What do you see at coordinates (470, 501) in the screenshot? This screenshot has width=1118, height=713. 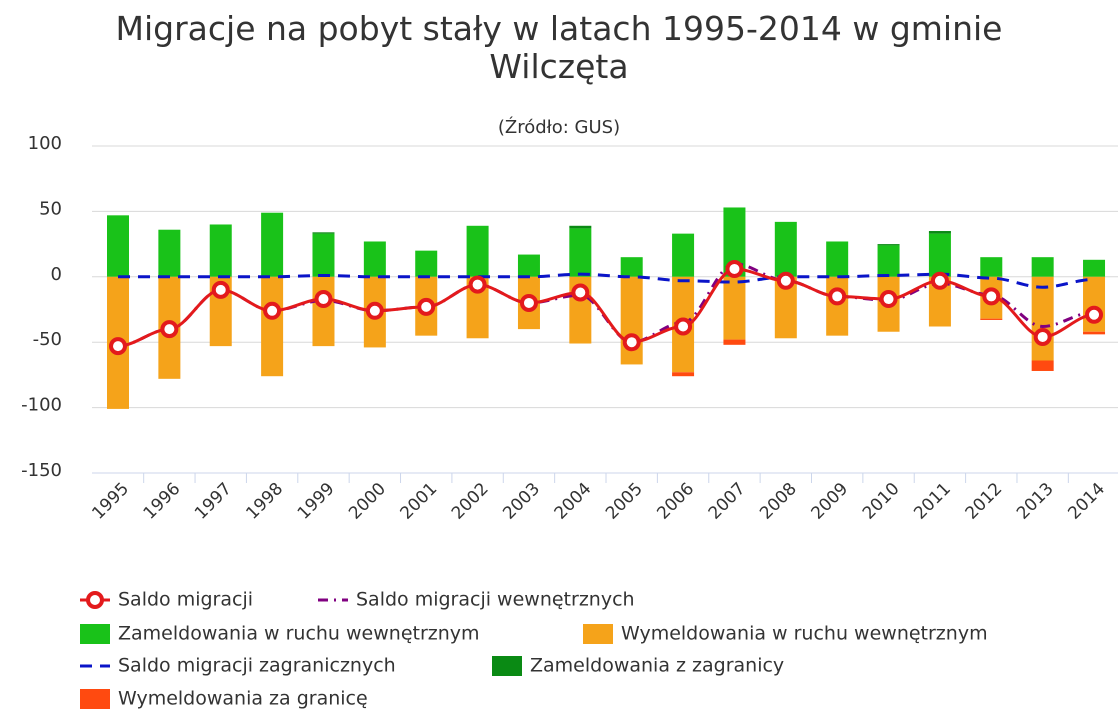 I see `x-tick-label: 2002` at bounding box center [470, 501].